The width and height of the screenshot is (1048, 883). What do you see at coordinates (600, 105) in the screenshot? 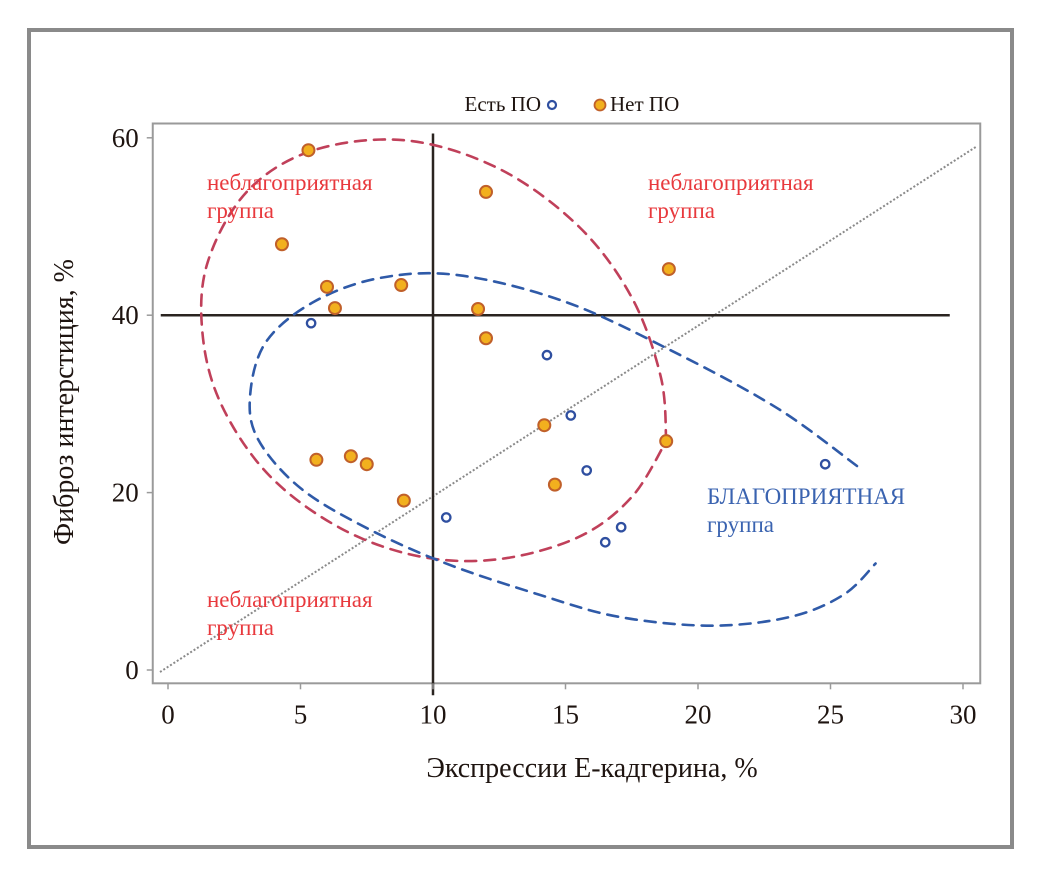
I see `legend-marker-net-po` at bounding box center [600, 105].